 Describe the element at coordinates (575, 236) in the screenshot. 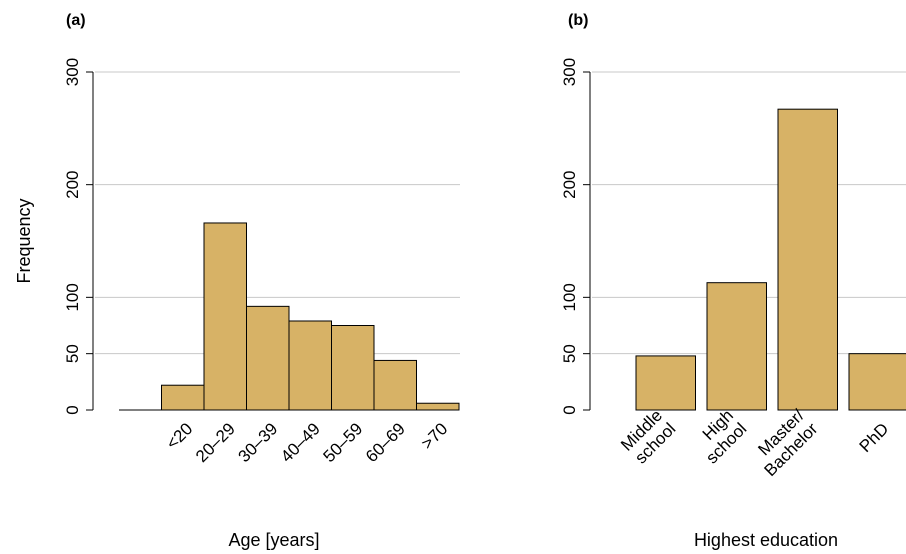

I see `education-y-ticks: 0 50 100 200 300` at that location.